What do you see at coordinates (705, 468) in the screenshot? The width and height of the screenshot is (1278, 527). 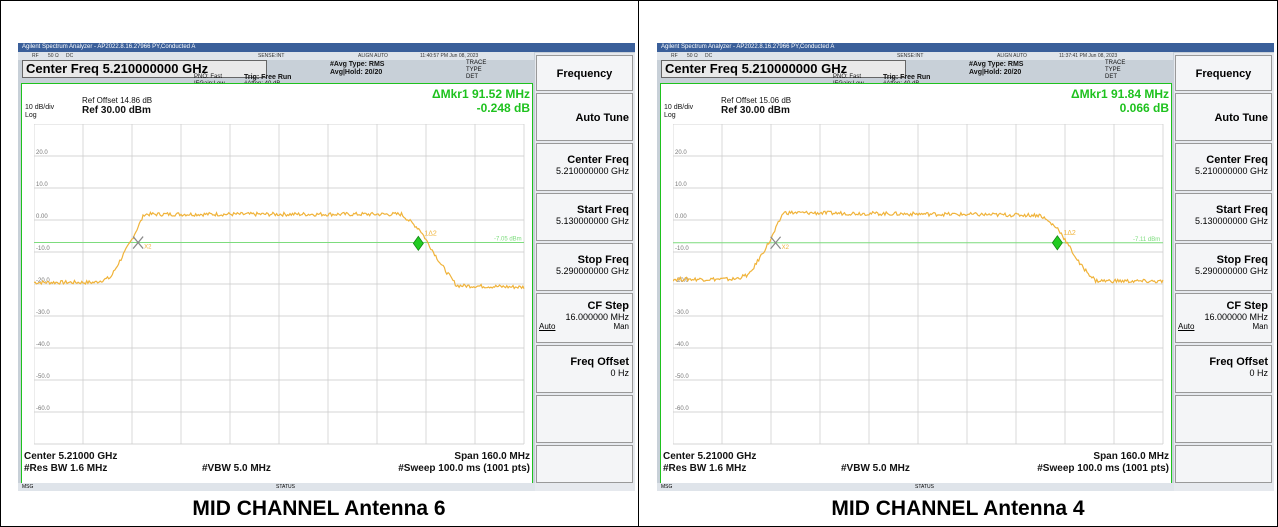 I see `res-bw: #Res BW 1.6 MHz` at bounding box center [705, 468].